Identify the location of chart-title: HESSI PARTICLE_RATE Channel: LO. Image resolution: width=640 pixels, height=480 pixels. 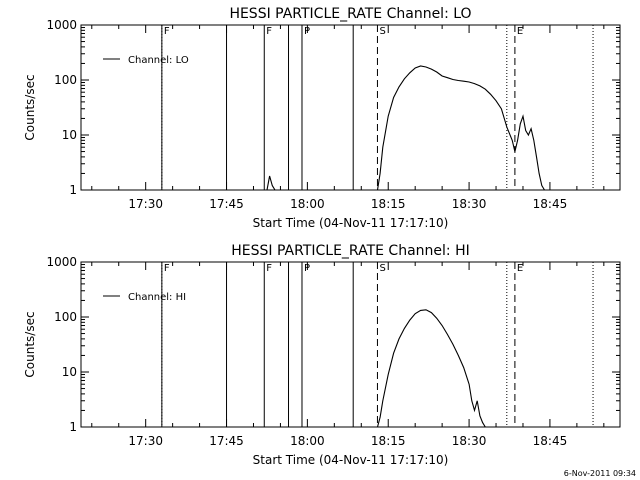
(350, 14).